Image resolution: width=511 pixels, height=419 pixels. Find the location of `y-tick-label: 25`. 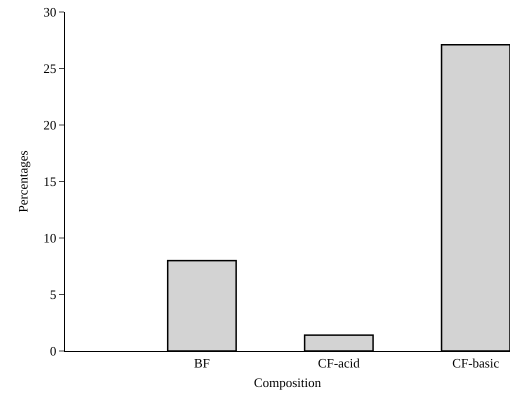

y-tick-label: 25 is located at coordinates (49, 68).